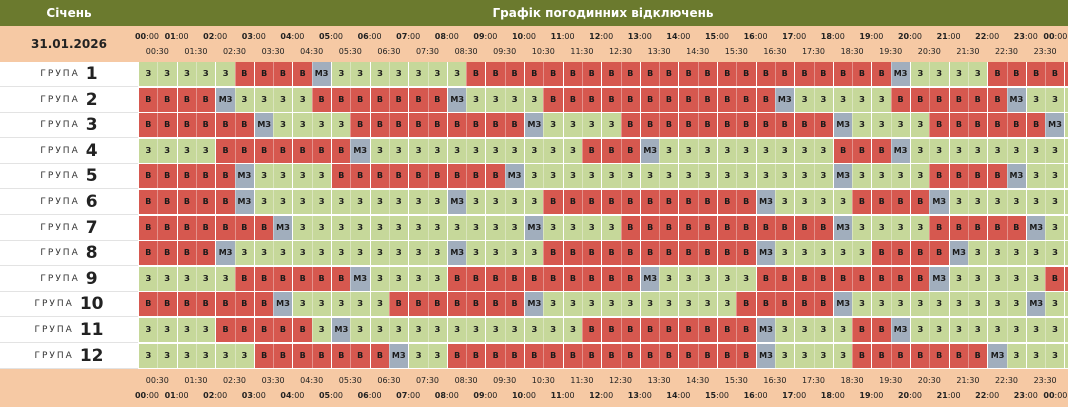 This screenshot has height=407, width=1068. I want to click on top-half-hour-tick: 20:30, so click(929, 51).